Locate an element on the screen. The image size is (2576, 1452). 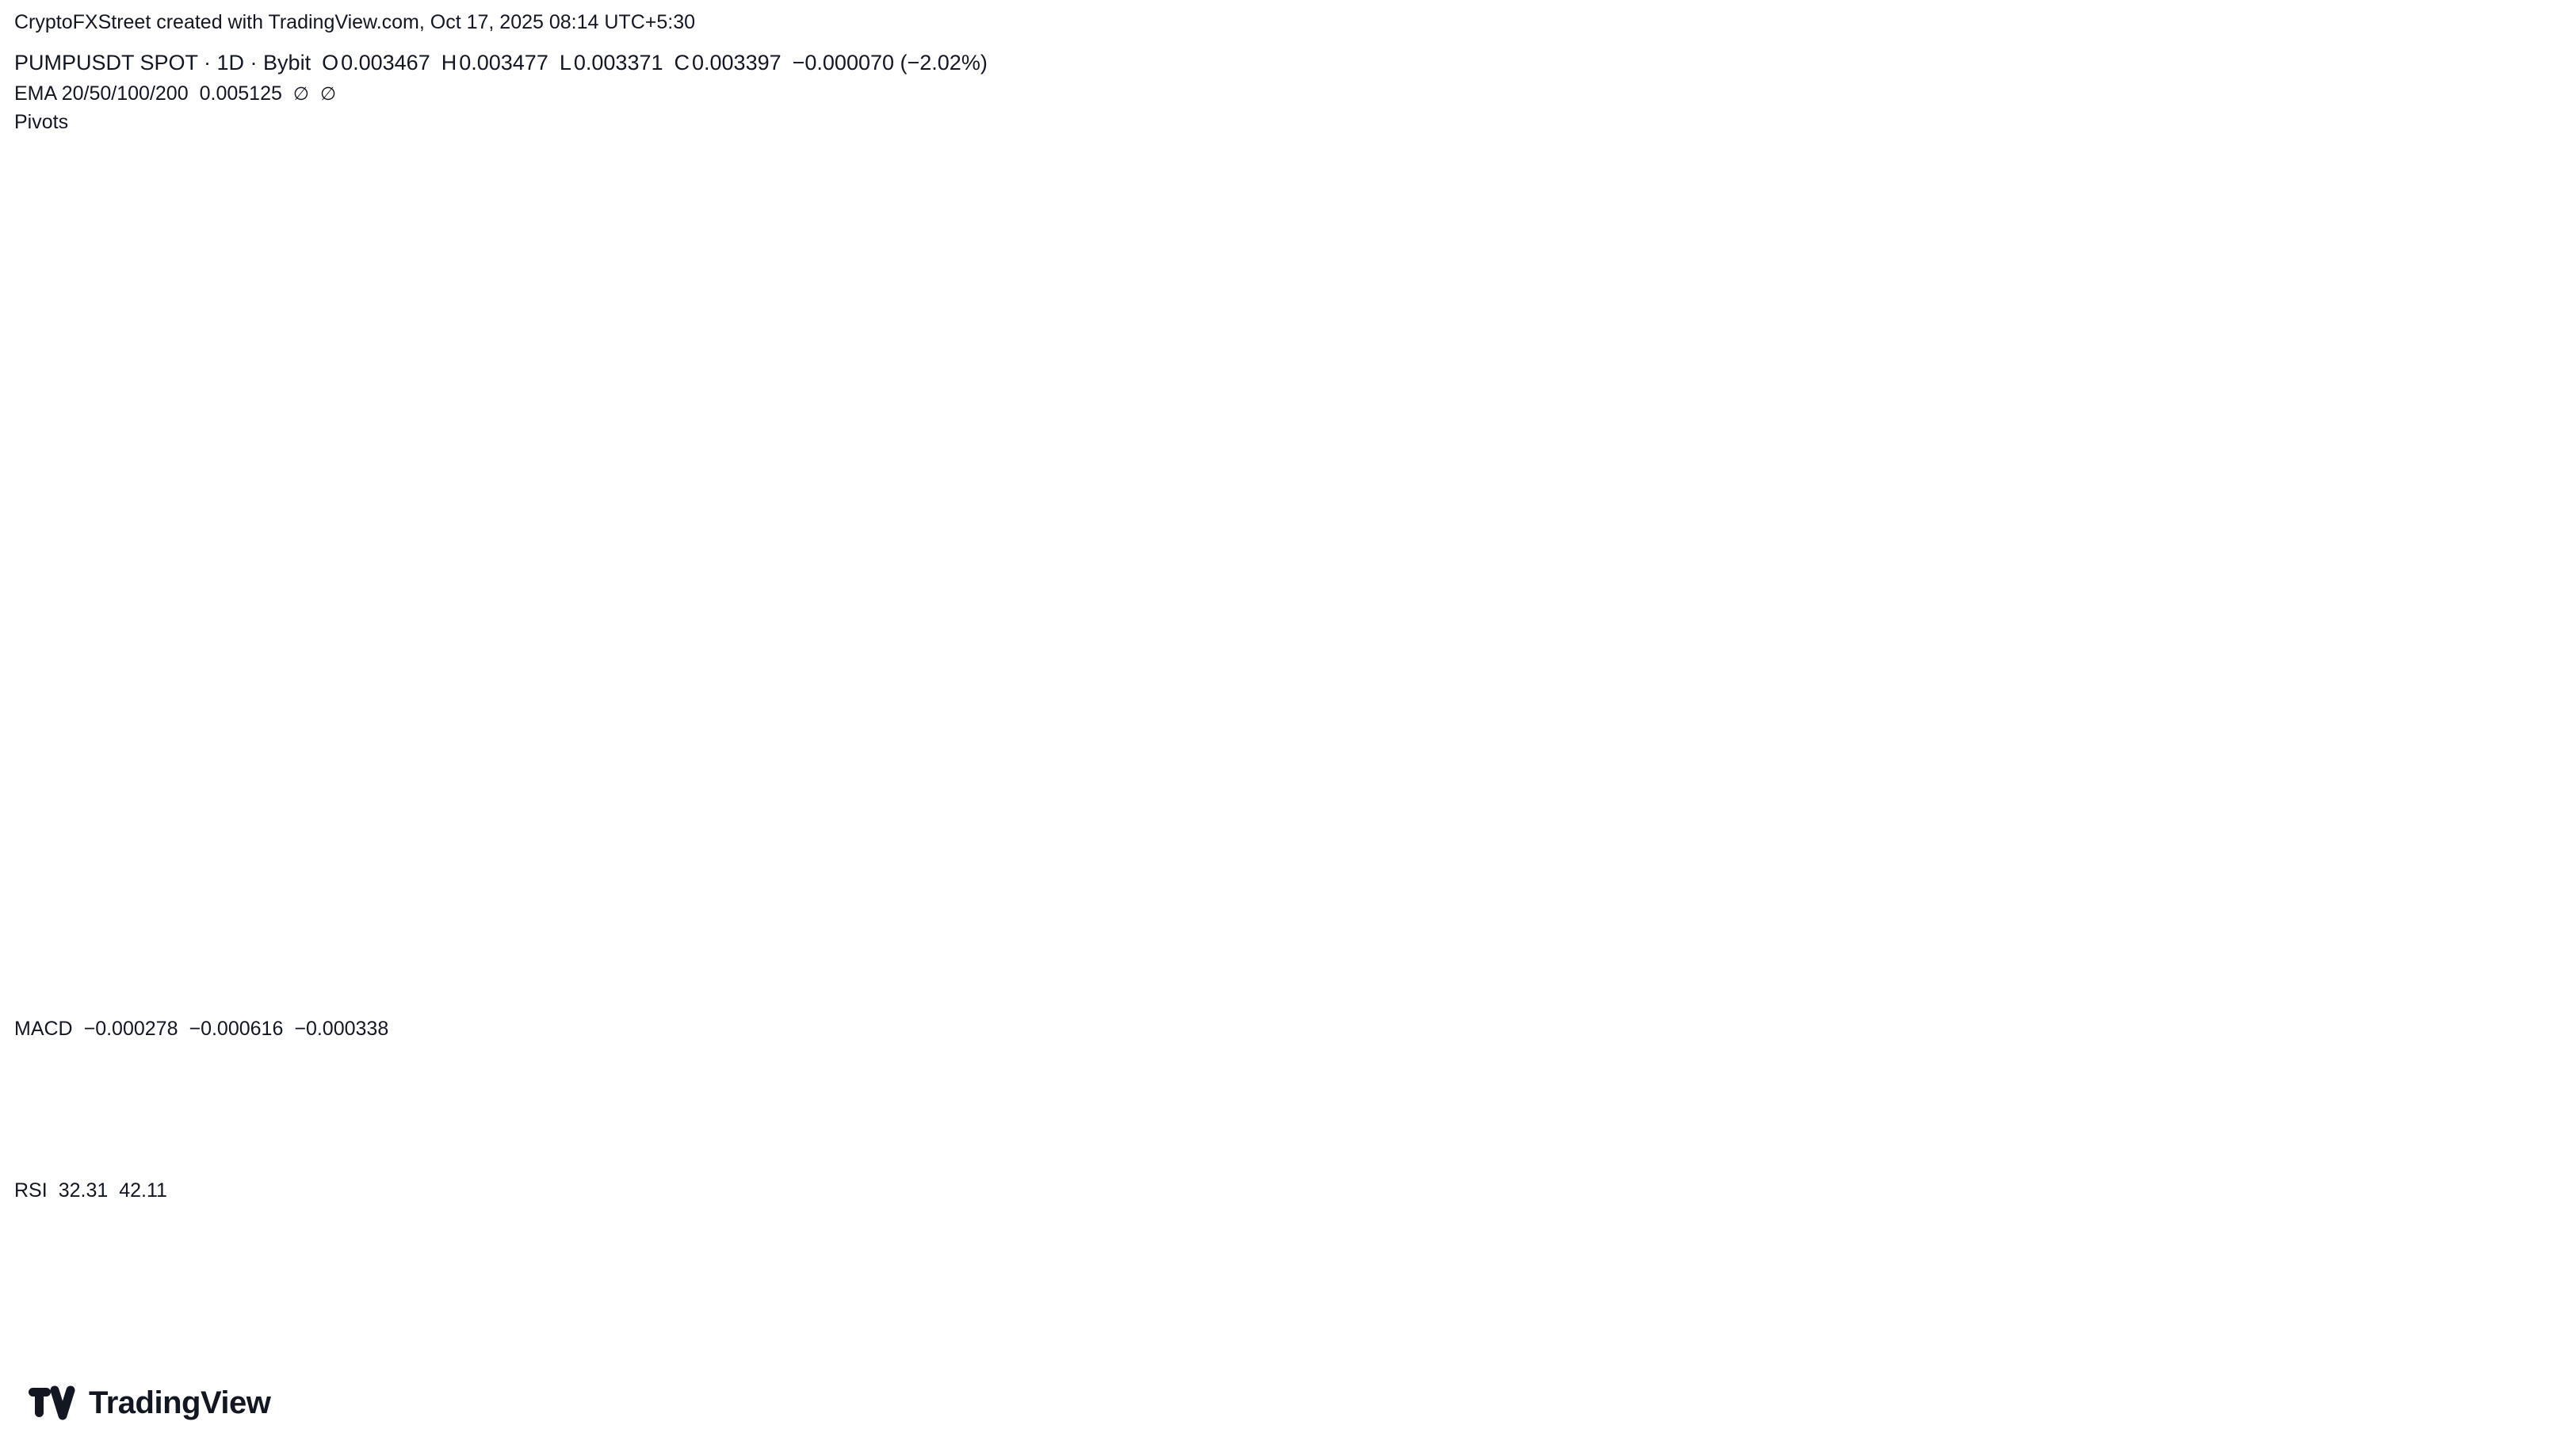
high-readout: H 0.003477 is located at coordinates (494, 63).